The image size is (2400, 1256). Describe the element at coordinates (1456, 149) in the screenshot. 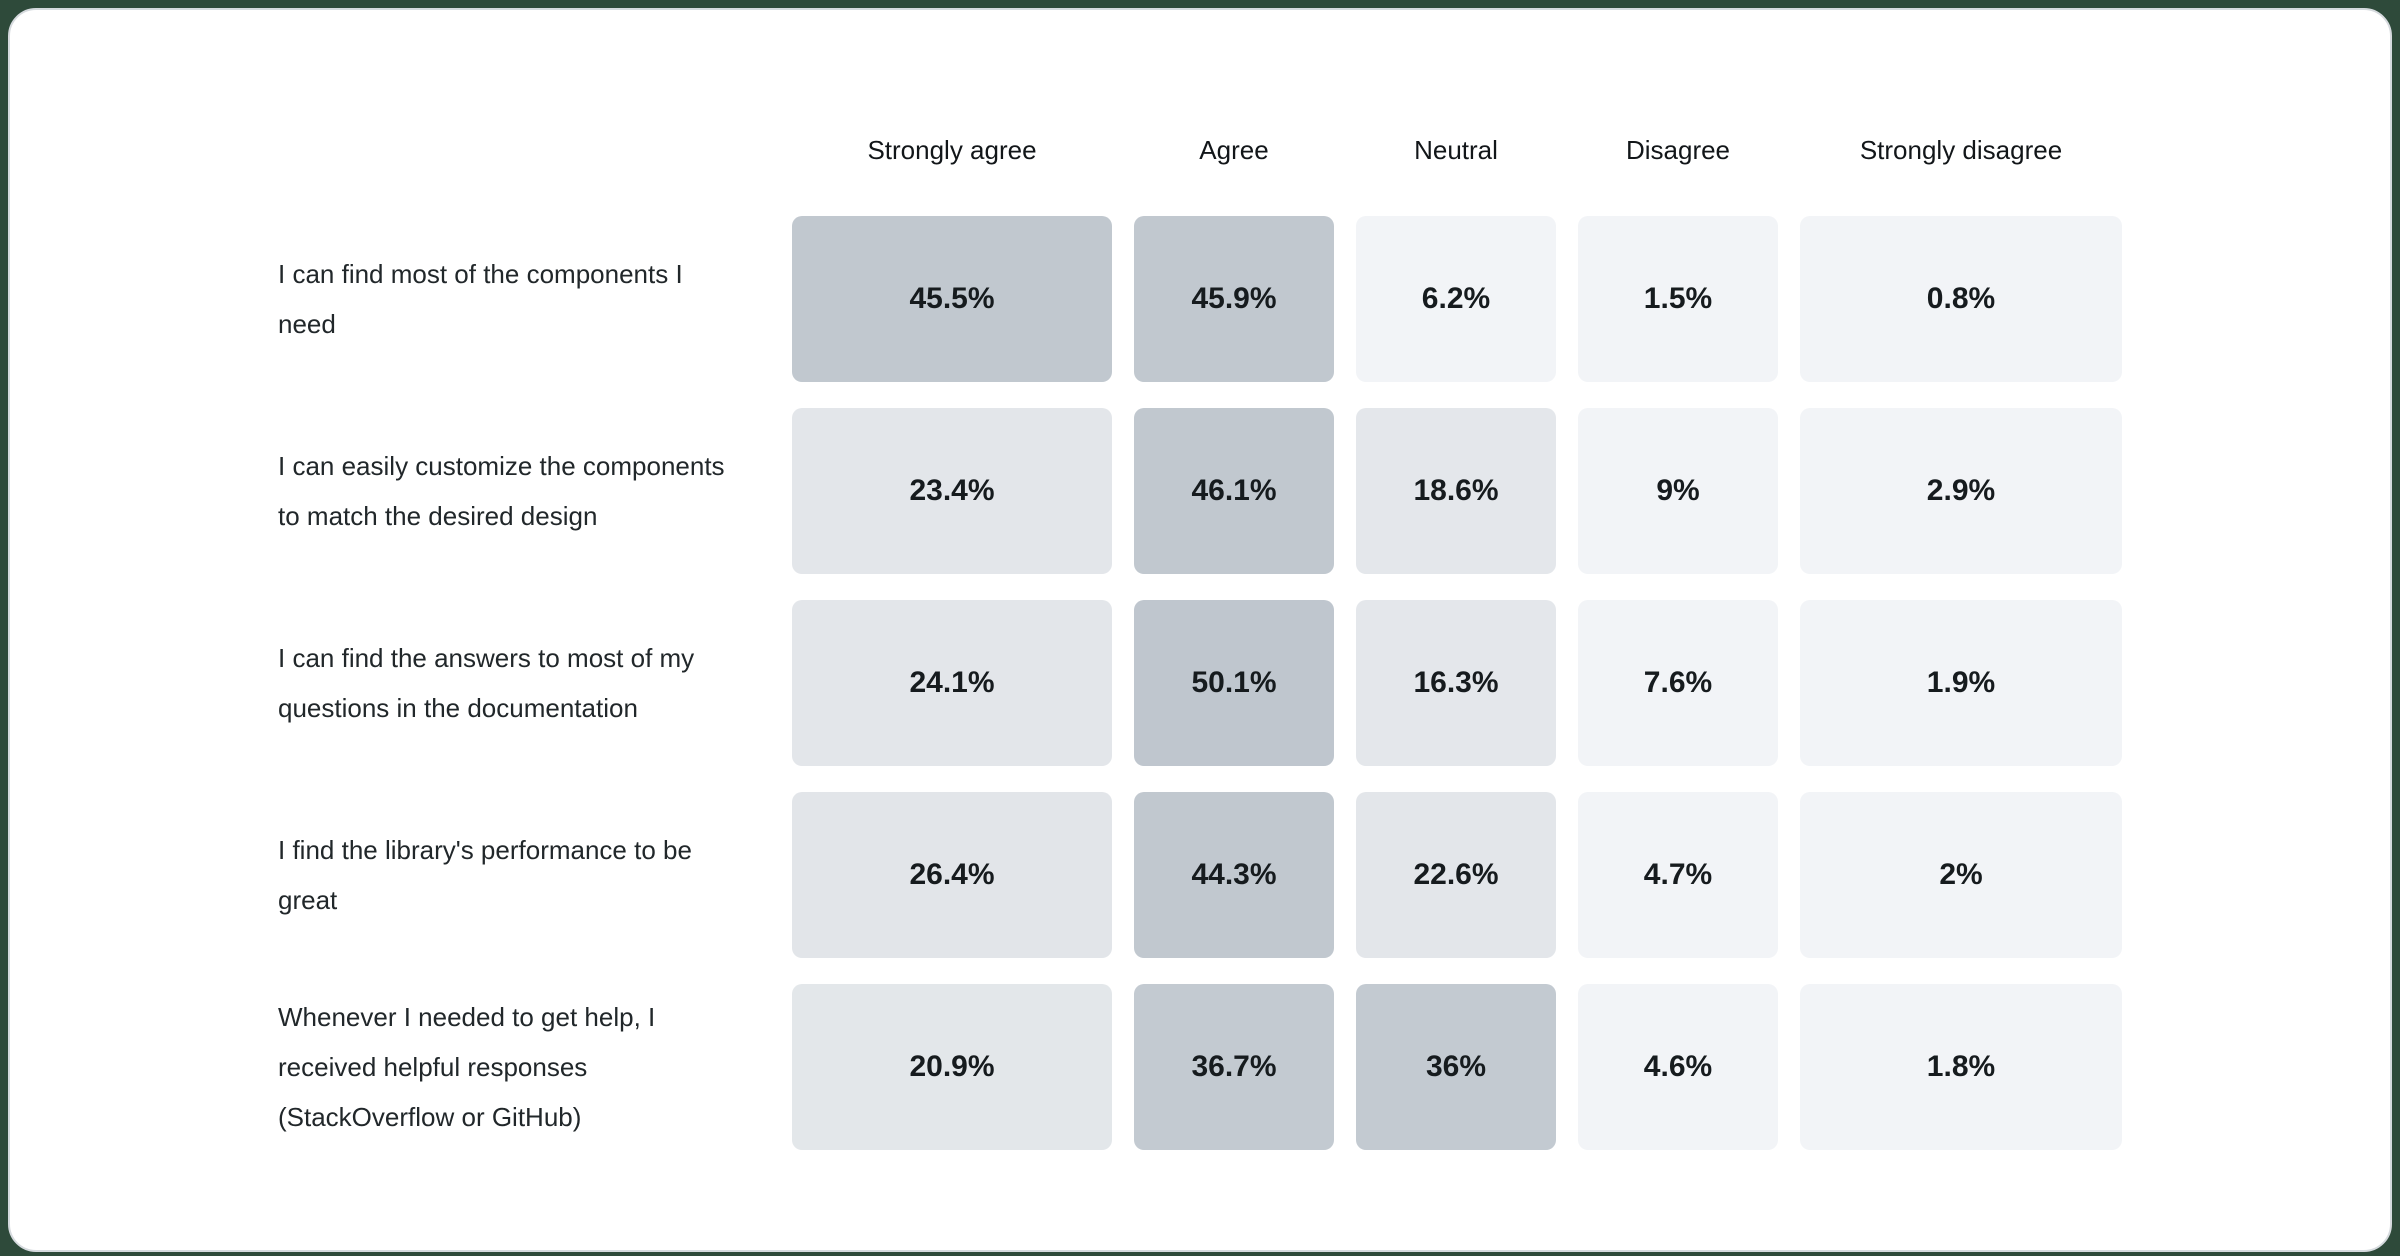

I see `column-header-neutral: Neutral` at that location.